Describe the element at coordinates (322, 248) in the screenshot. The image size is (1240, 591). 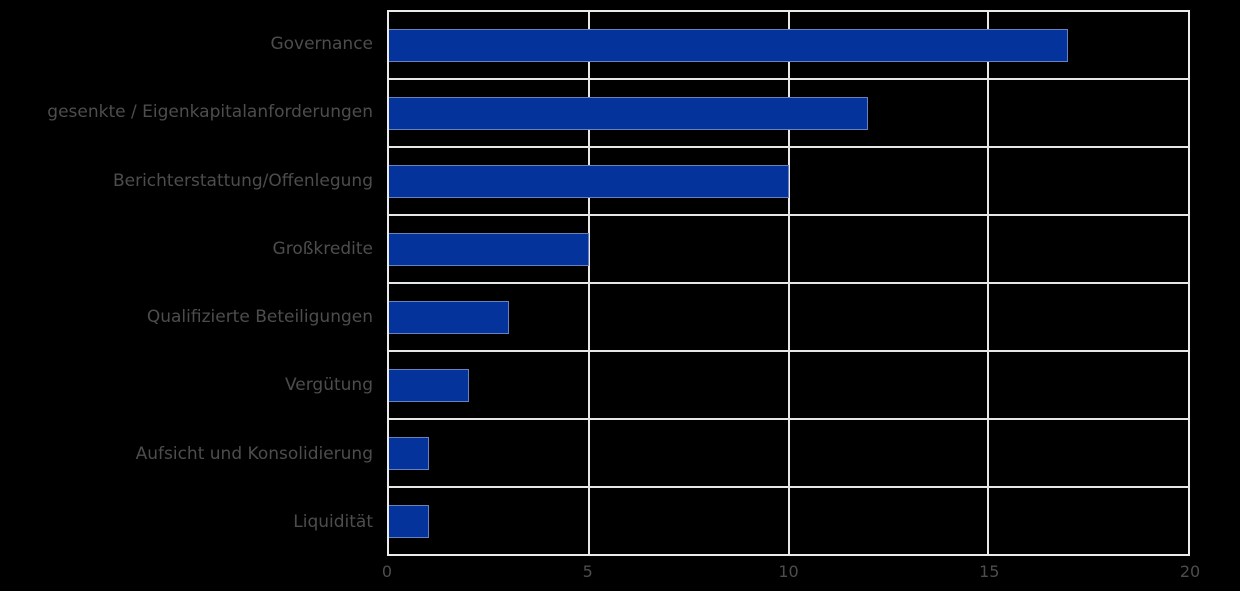
I see `category-label: Großkredite` at that location.